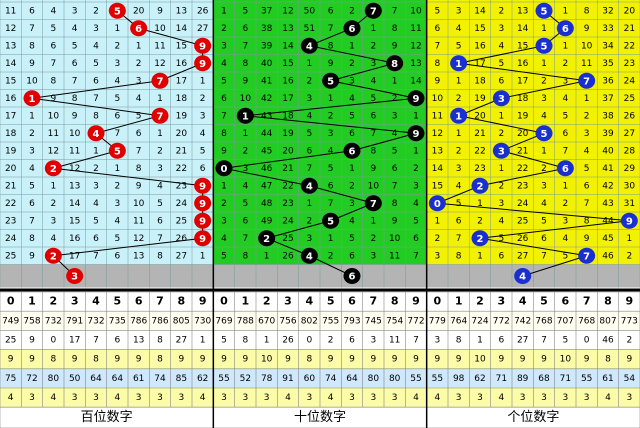  What do you see at coordinates (394, 321) in the screenshot?
I see `stat-value: 754` at bounding box center [394, 321].